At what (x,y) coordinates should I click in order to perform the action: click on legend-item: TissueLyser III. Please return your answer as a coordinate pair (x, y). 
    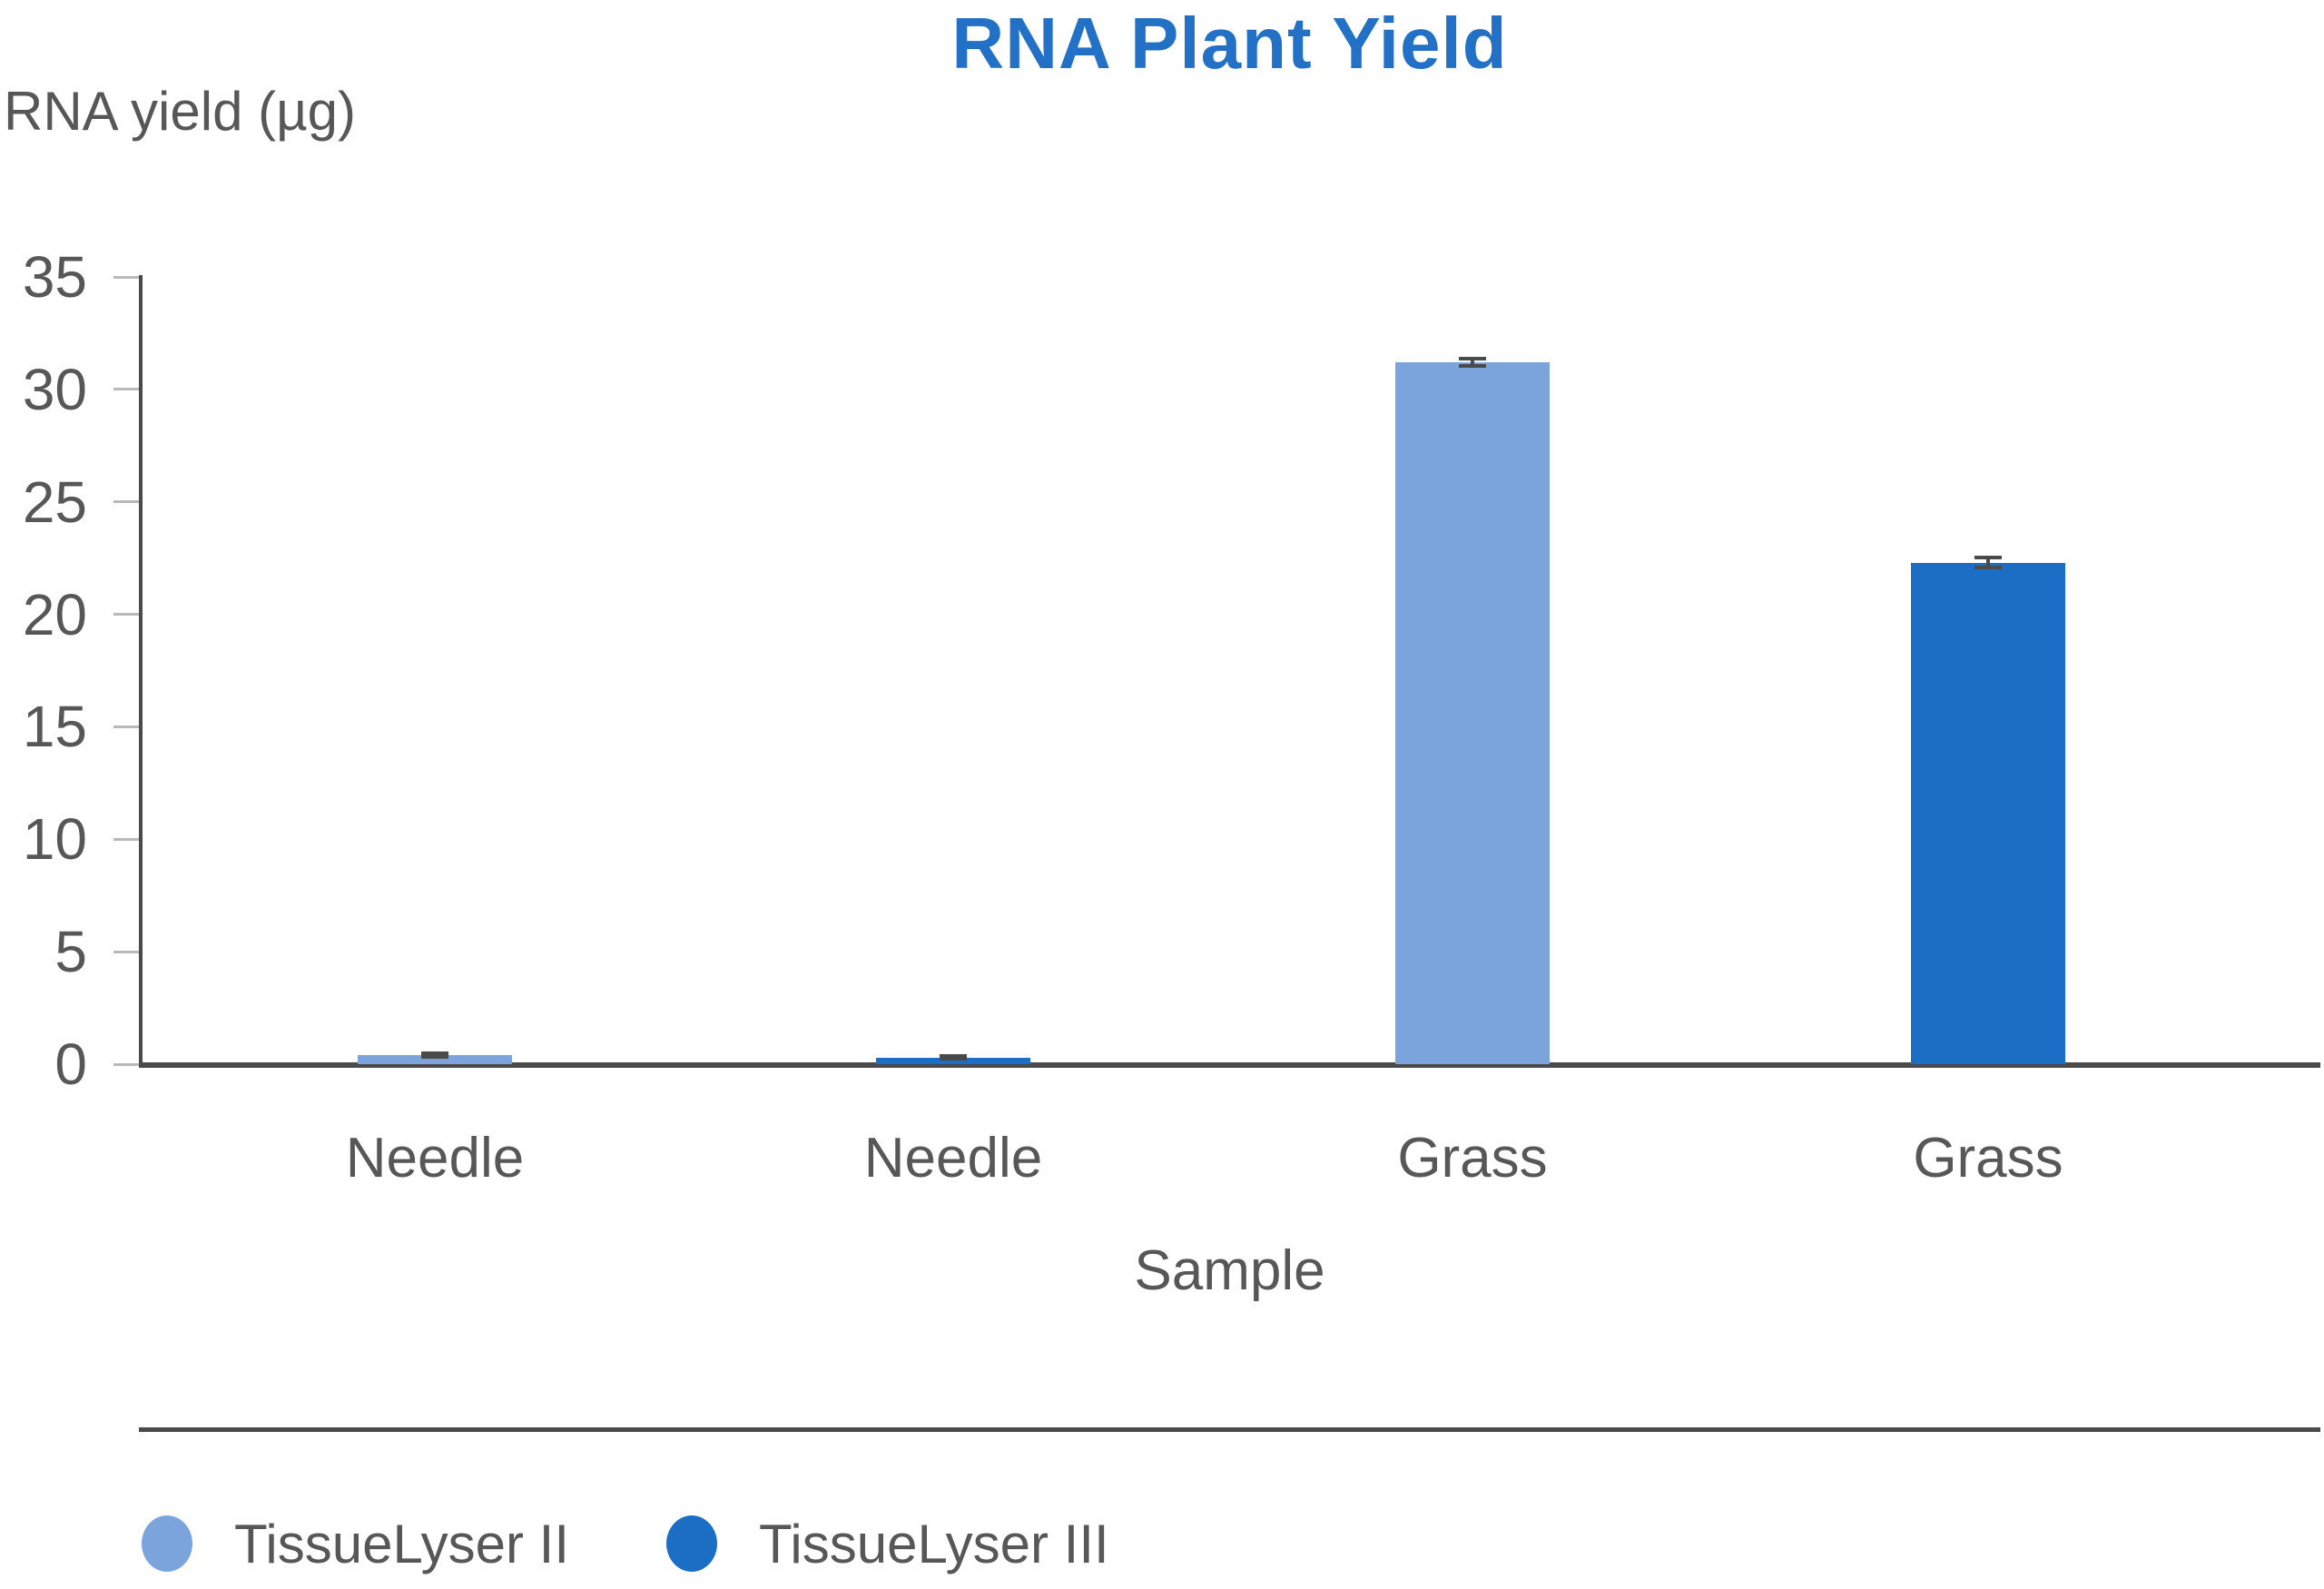
    Looking at the image, I should click on (887, 1543).